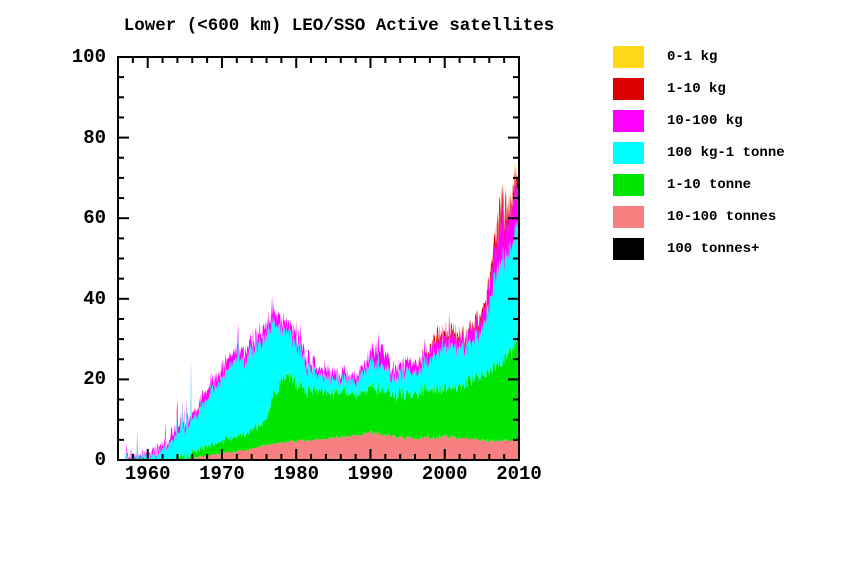 Image resolution: width=857 pixels, height=576 pixels. What do you see at coordinates (94, 379) in the screenshot?
I see `y-tick-label-20: 20` at bounding box center [94, 379].